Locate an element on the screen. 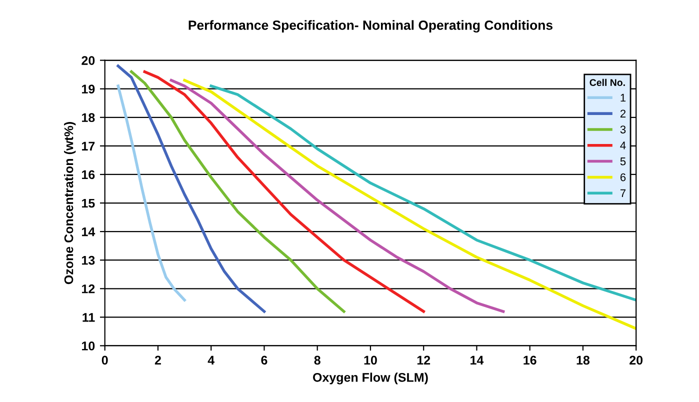  y-tick-label: 20 is located at coordinates (88, 60).